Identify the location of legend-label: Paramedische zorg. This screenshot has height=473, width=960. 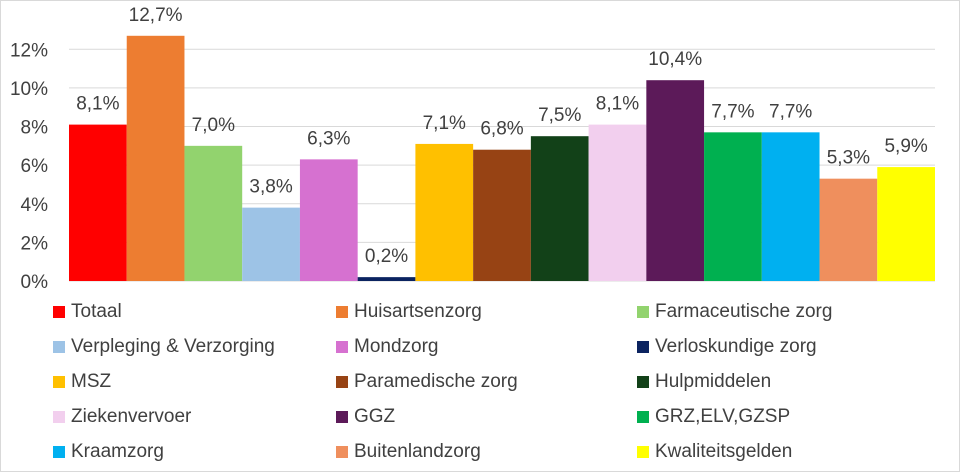
(436, 381).